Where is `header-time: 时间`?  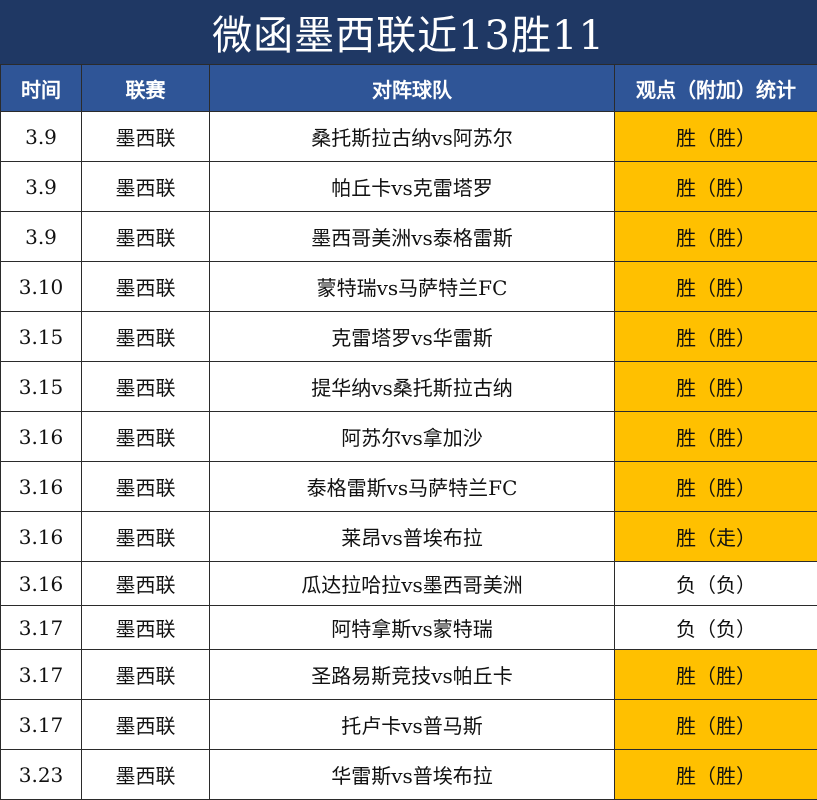
header-time: 时间 is located at coordinates (41, 88).